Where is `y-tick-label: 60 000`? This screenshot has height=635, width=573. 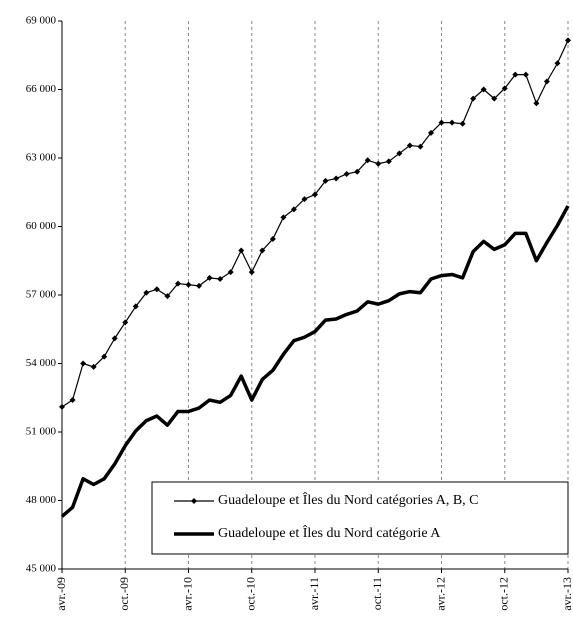
y-tick-label: 60 000 is located at coordinates (41, 226).